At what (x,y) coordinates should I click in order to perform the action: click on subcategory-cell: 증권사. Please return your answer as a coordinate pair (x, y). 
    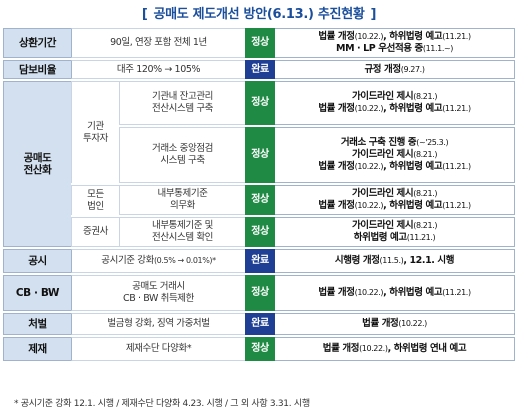
    Looking at the image, I should click on (95, 232).